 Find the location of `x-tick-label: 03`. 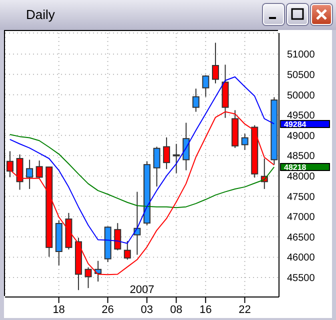

x-tick-label: 03 is located at coordinates (147, 310).